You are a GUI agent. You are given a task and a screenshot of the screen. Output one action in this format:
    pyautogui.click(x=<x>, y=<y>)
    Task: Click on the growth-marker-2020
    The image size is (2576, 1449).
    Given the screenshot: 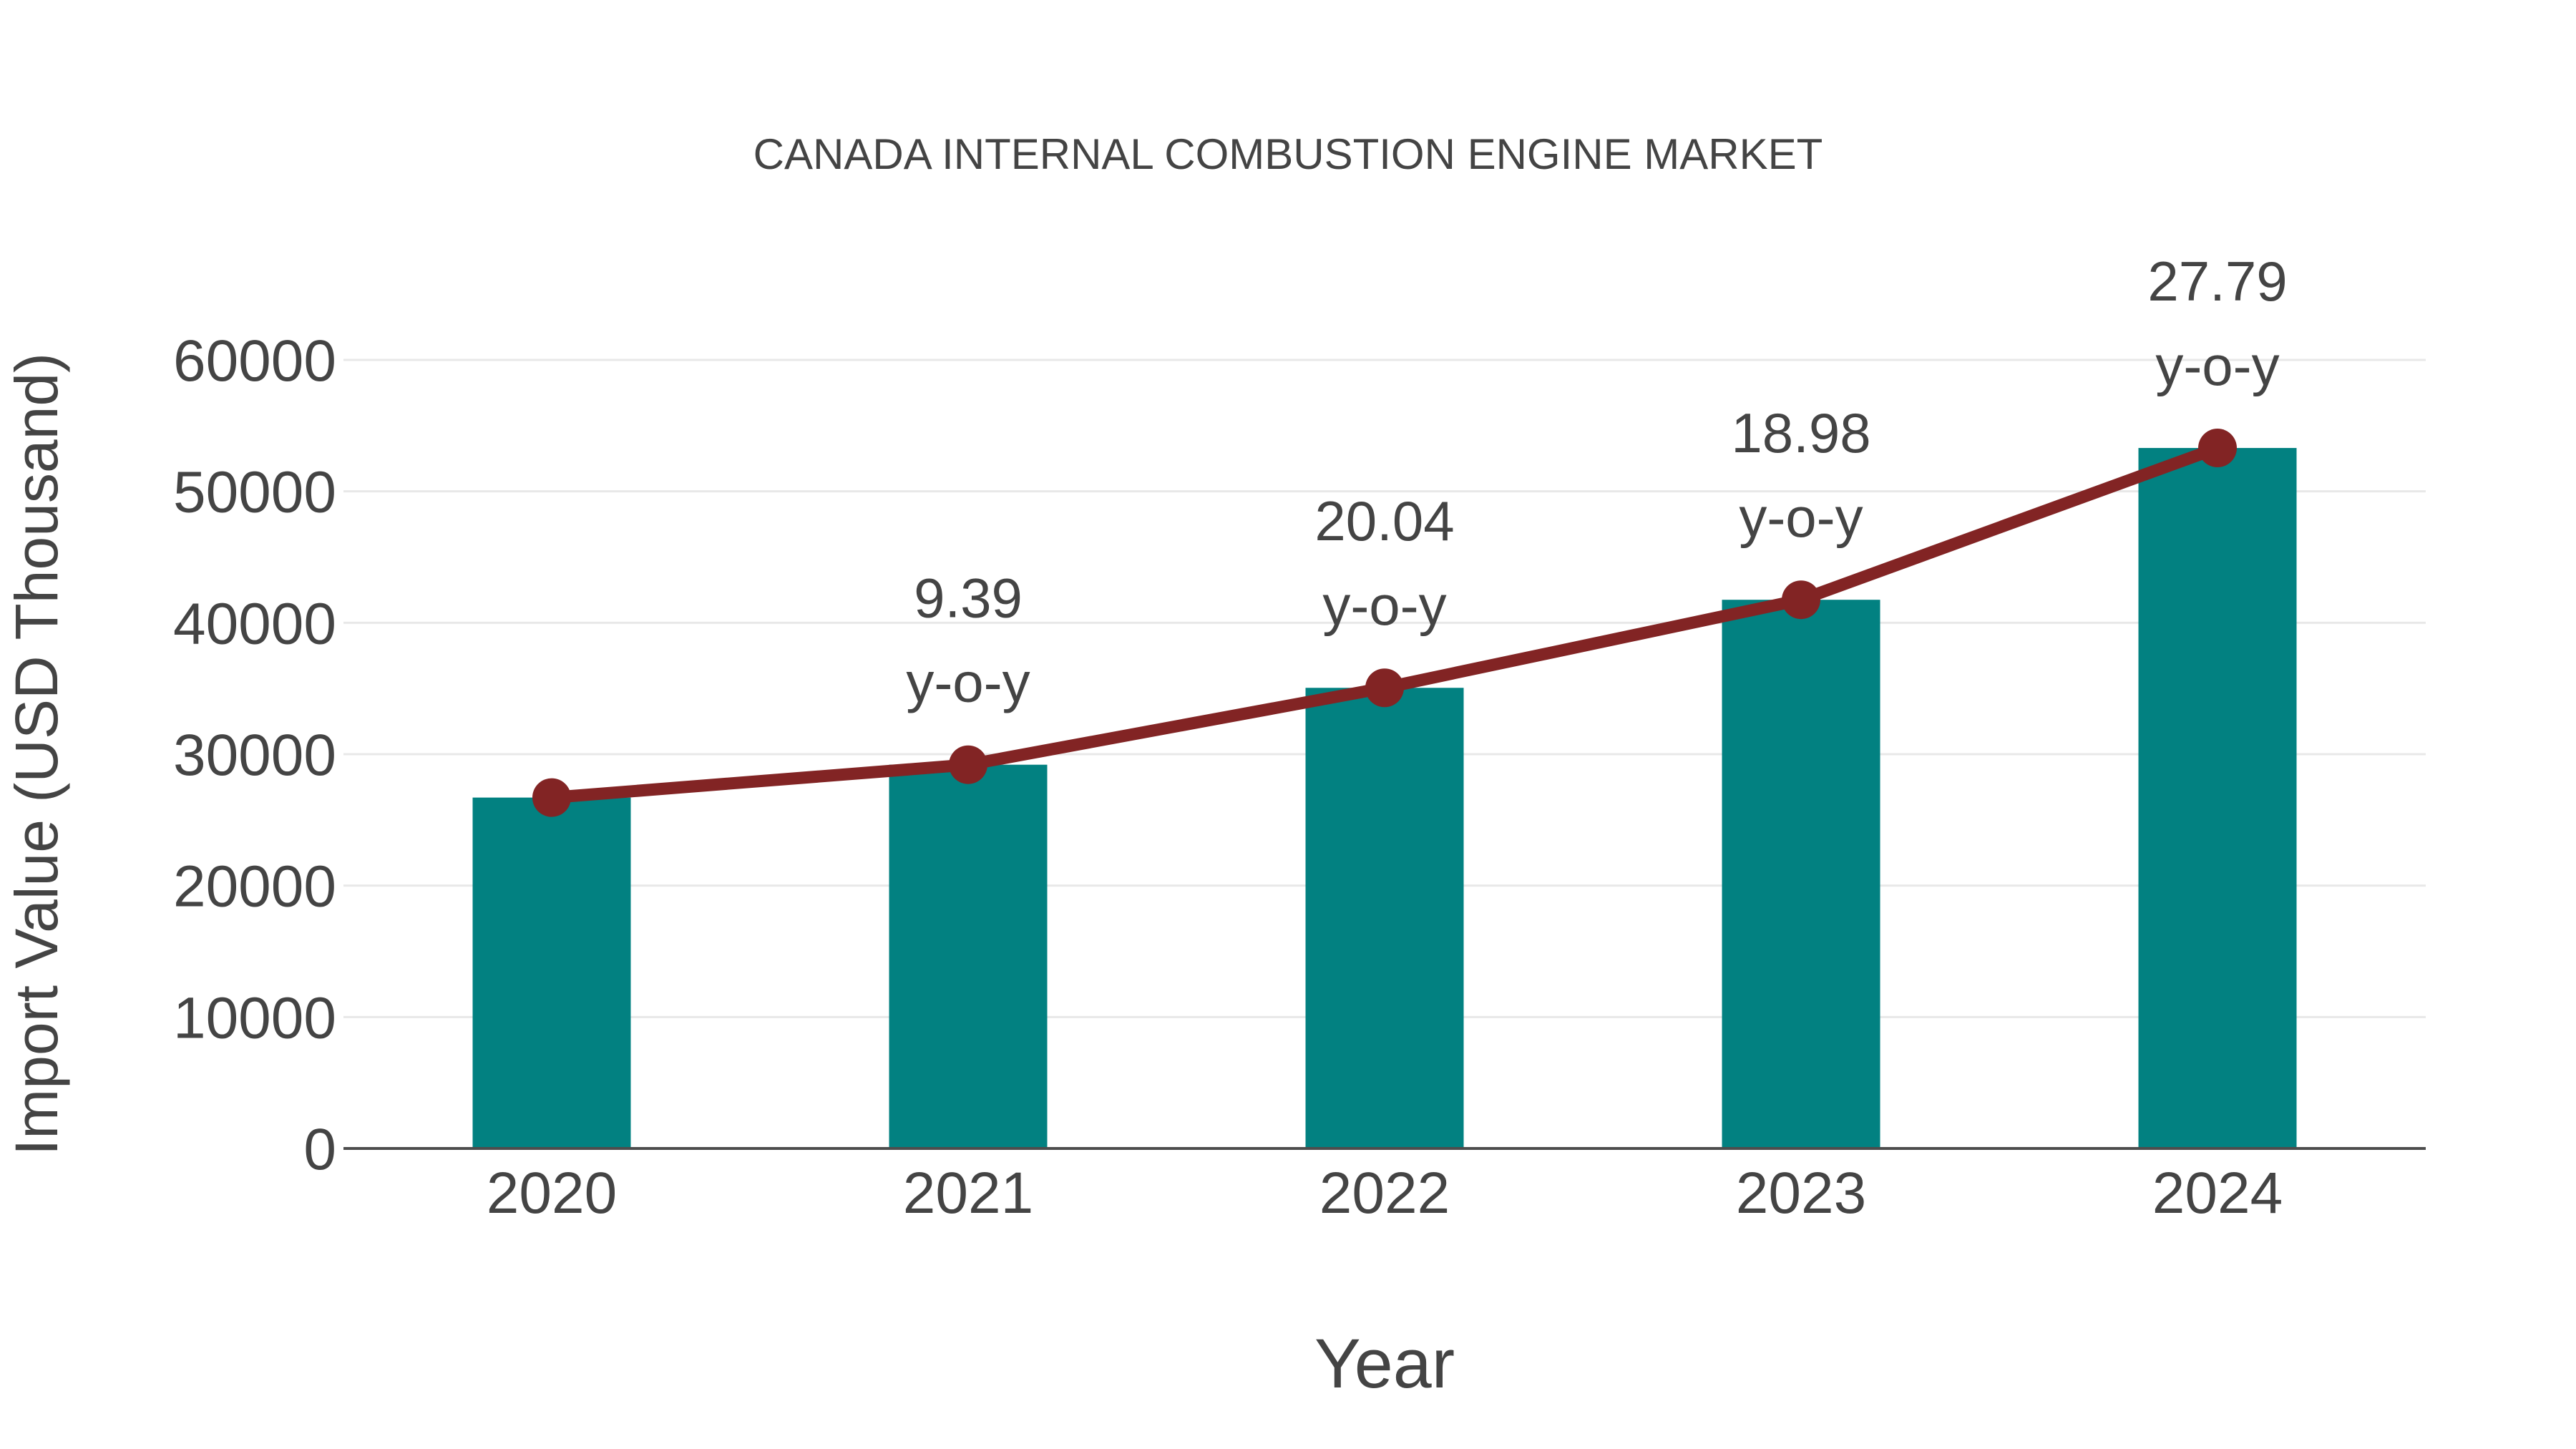 What is the action you would take?
    pyautogui.click(x=551, y=797)
    